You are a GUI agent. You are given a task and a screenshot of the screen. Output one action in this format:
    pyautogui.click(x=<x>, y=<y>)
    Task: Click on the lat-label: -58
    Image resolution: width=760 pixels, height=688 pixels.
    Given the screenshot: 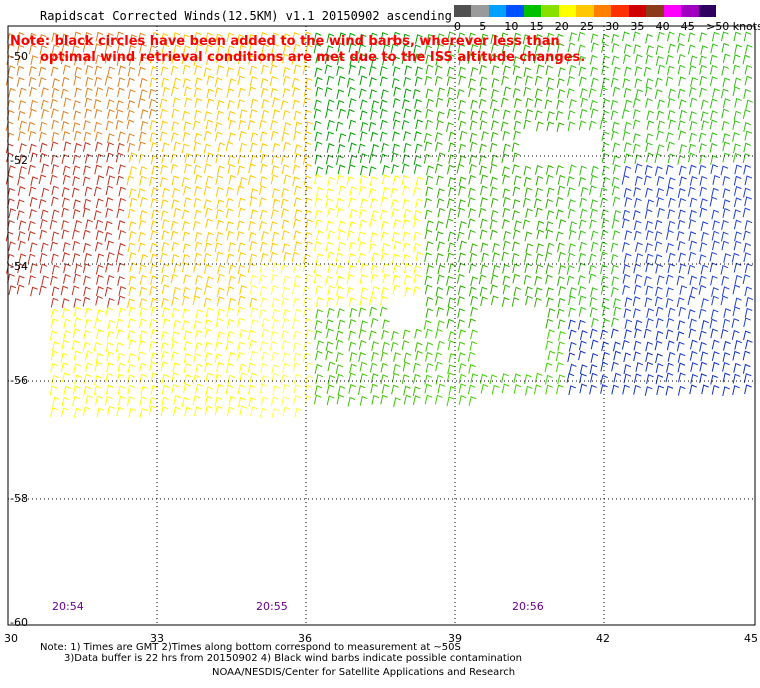 What is the action you would take?
    pyautogui.click(x=19, y=498)
    